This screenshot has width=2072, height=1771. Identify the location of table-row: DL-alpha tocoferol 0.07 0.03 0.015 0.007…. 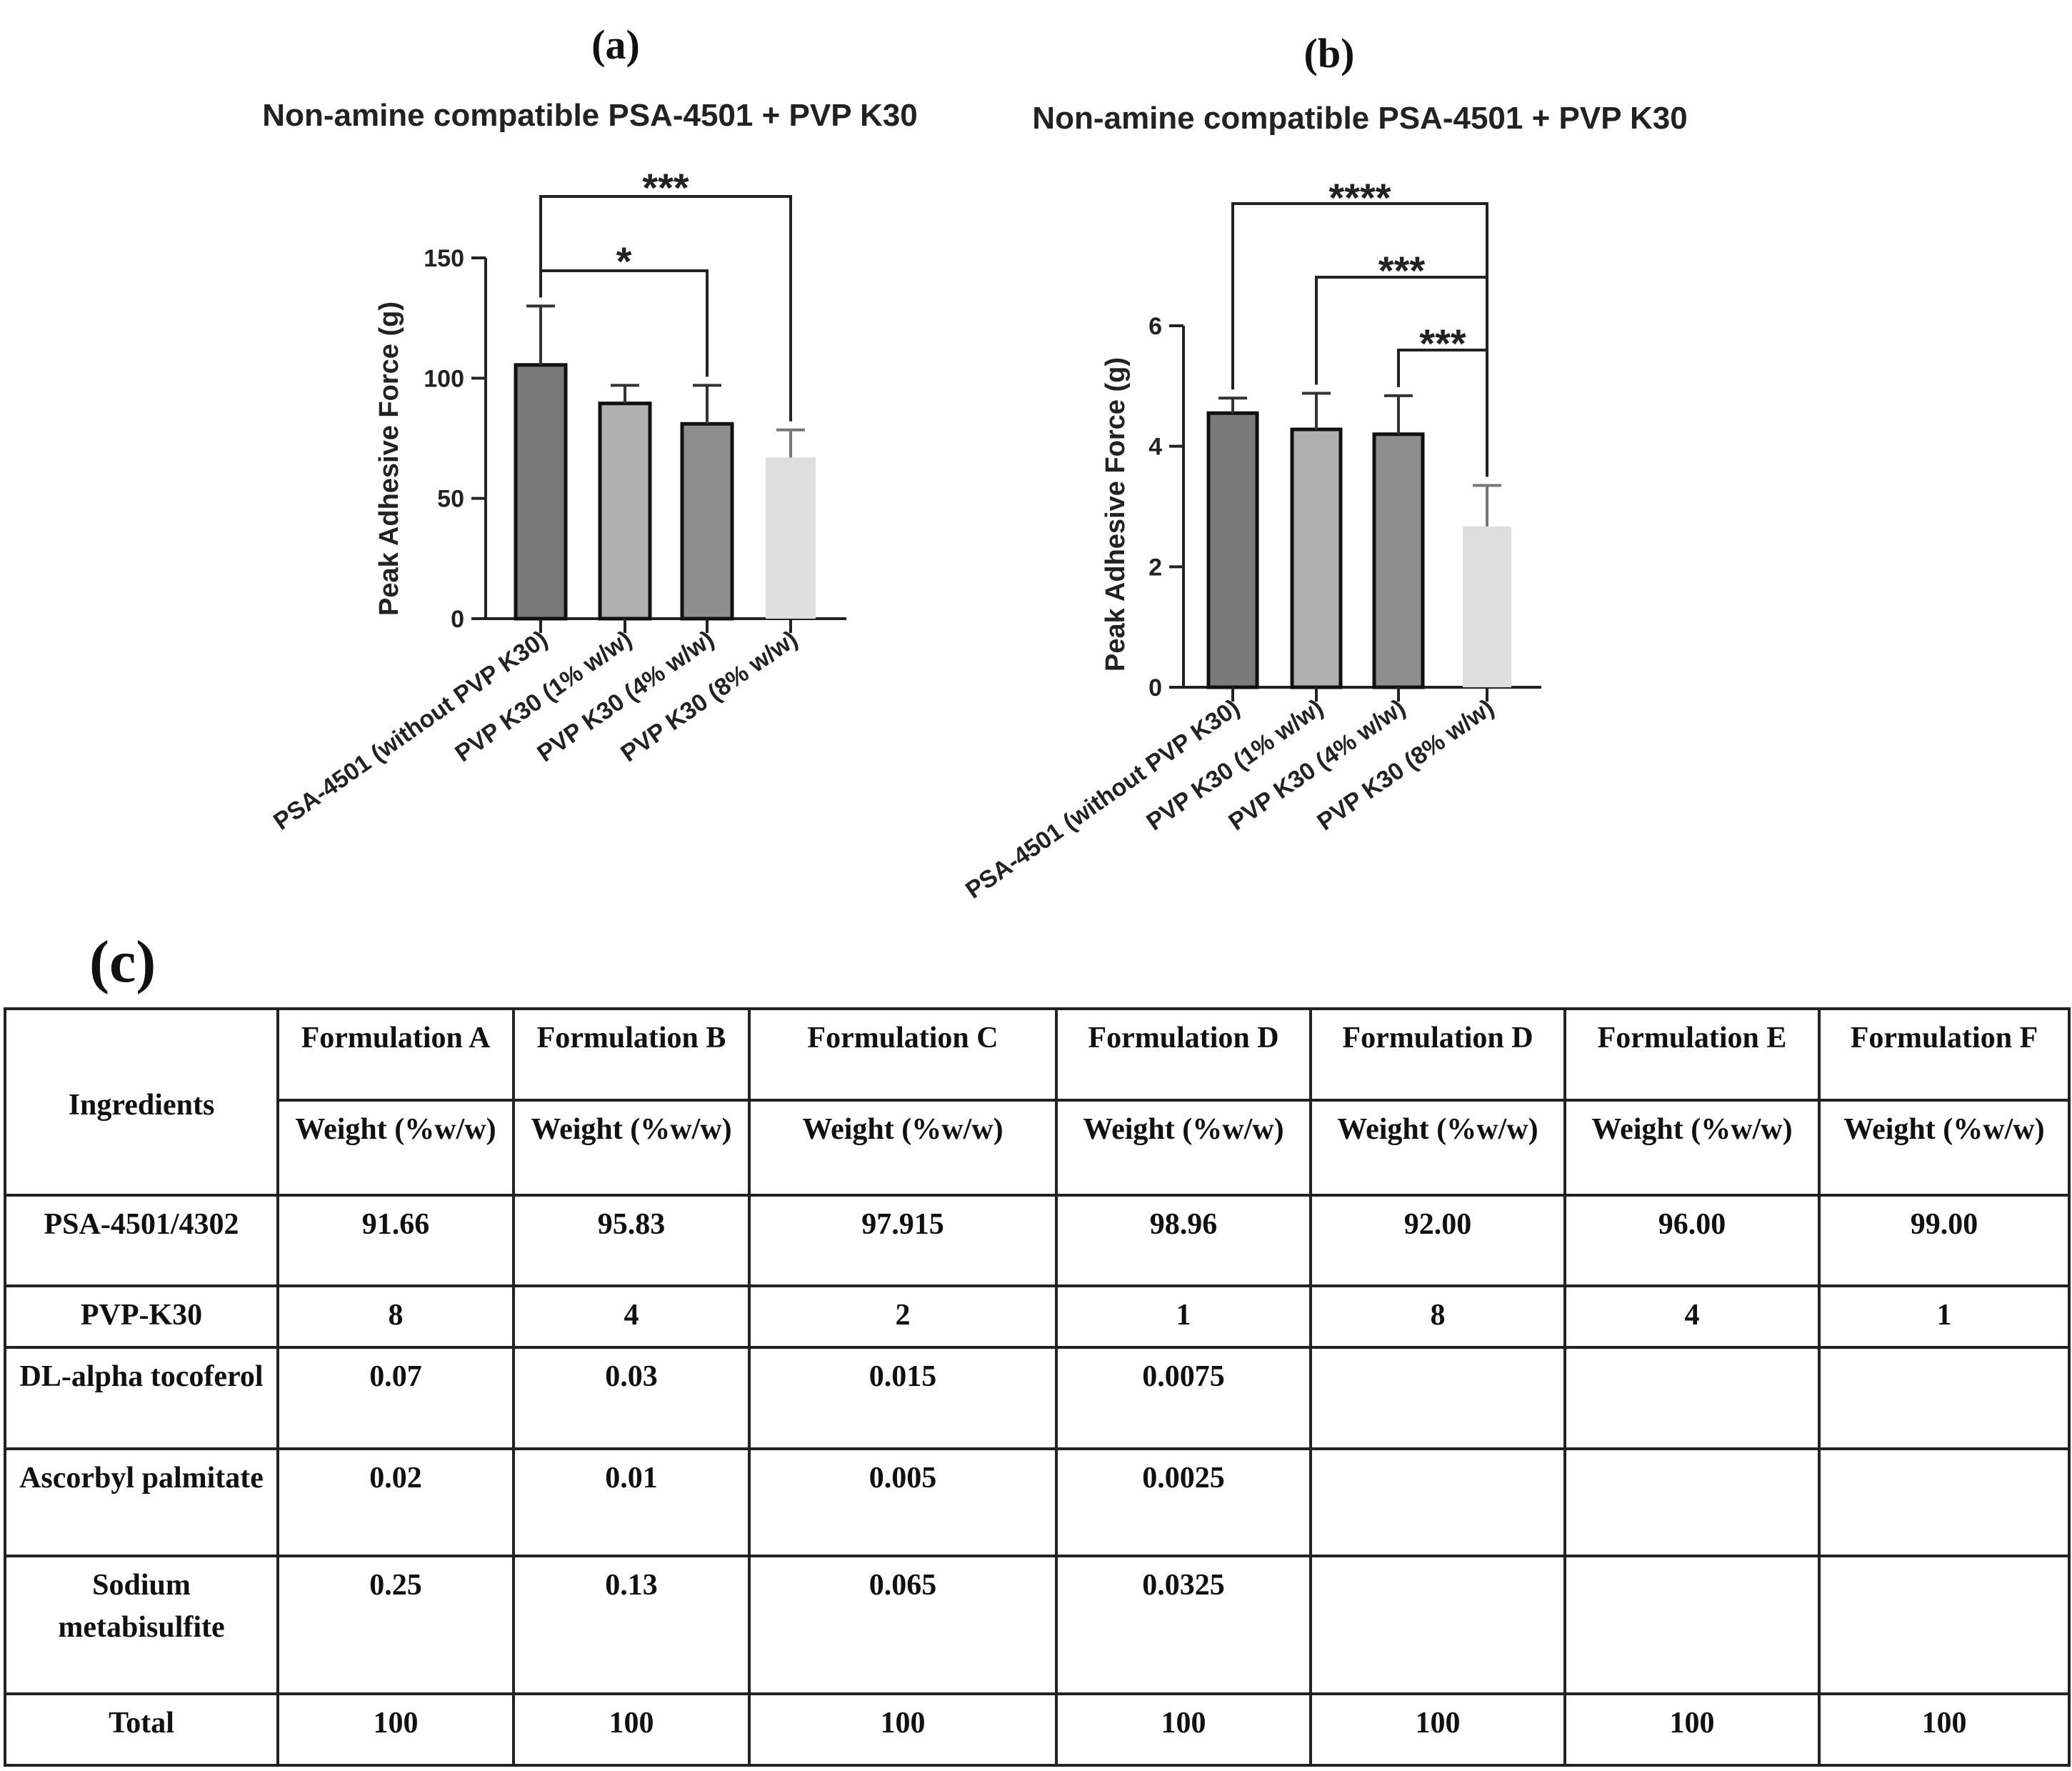
(1038, 1398).